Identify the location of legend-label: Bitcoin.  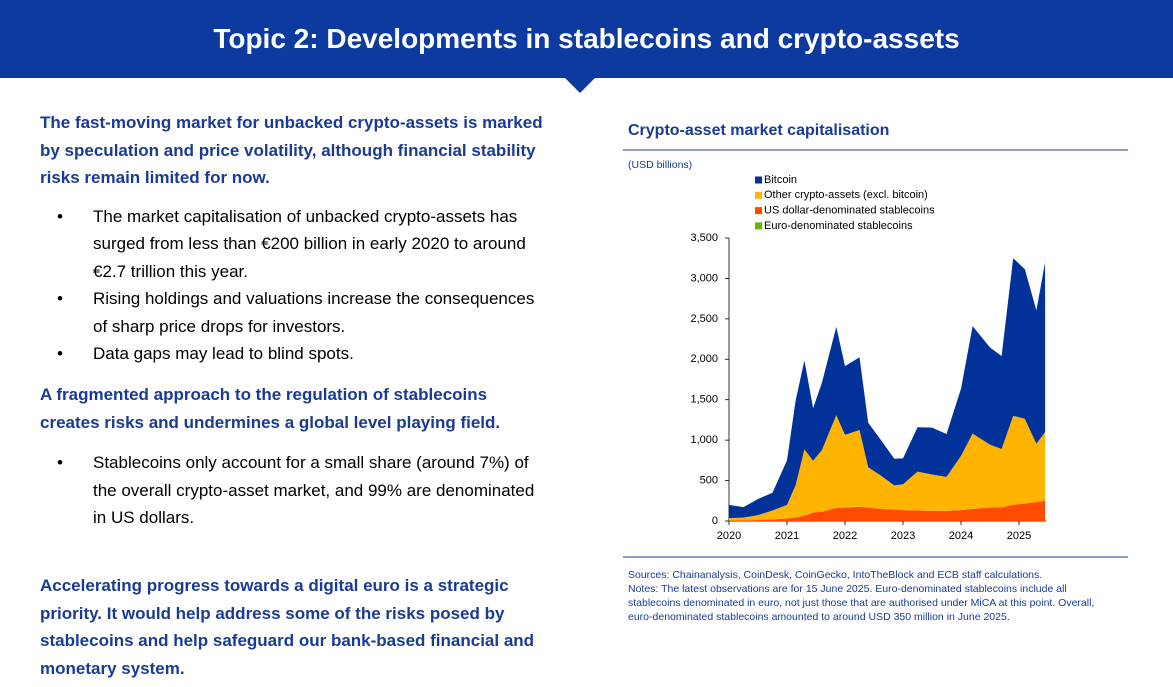
(780, 180).